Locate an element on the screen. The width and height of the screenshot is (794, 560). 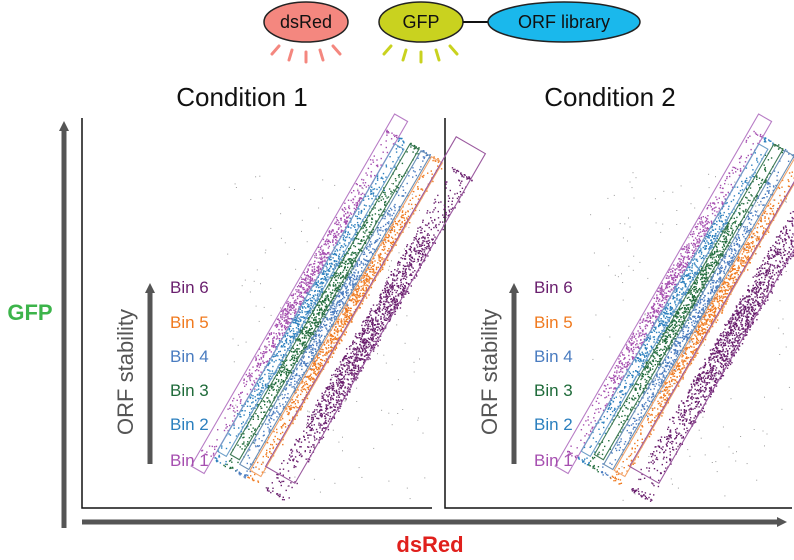
panel-2-bin-labels: Bin 6 Bin 5 Bin 4 Bin 3 Bin 2 Bin 1 is located at coordinates (553, 374).